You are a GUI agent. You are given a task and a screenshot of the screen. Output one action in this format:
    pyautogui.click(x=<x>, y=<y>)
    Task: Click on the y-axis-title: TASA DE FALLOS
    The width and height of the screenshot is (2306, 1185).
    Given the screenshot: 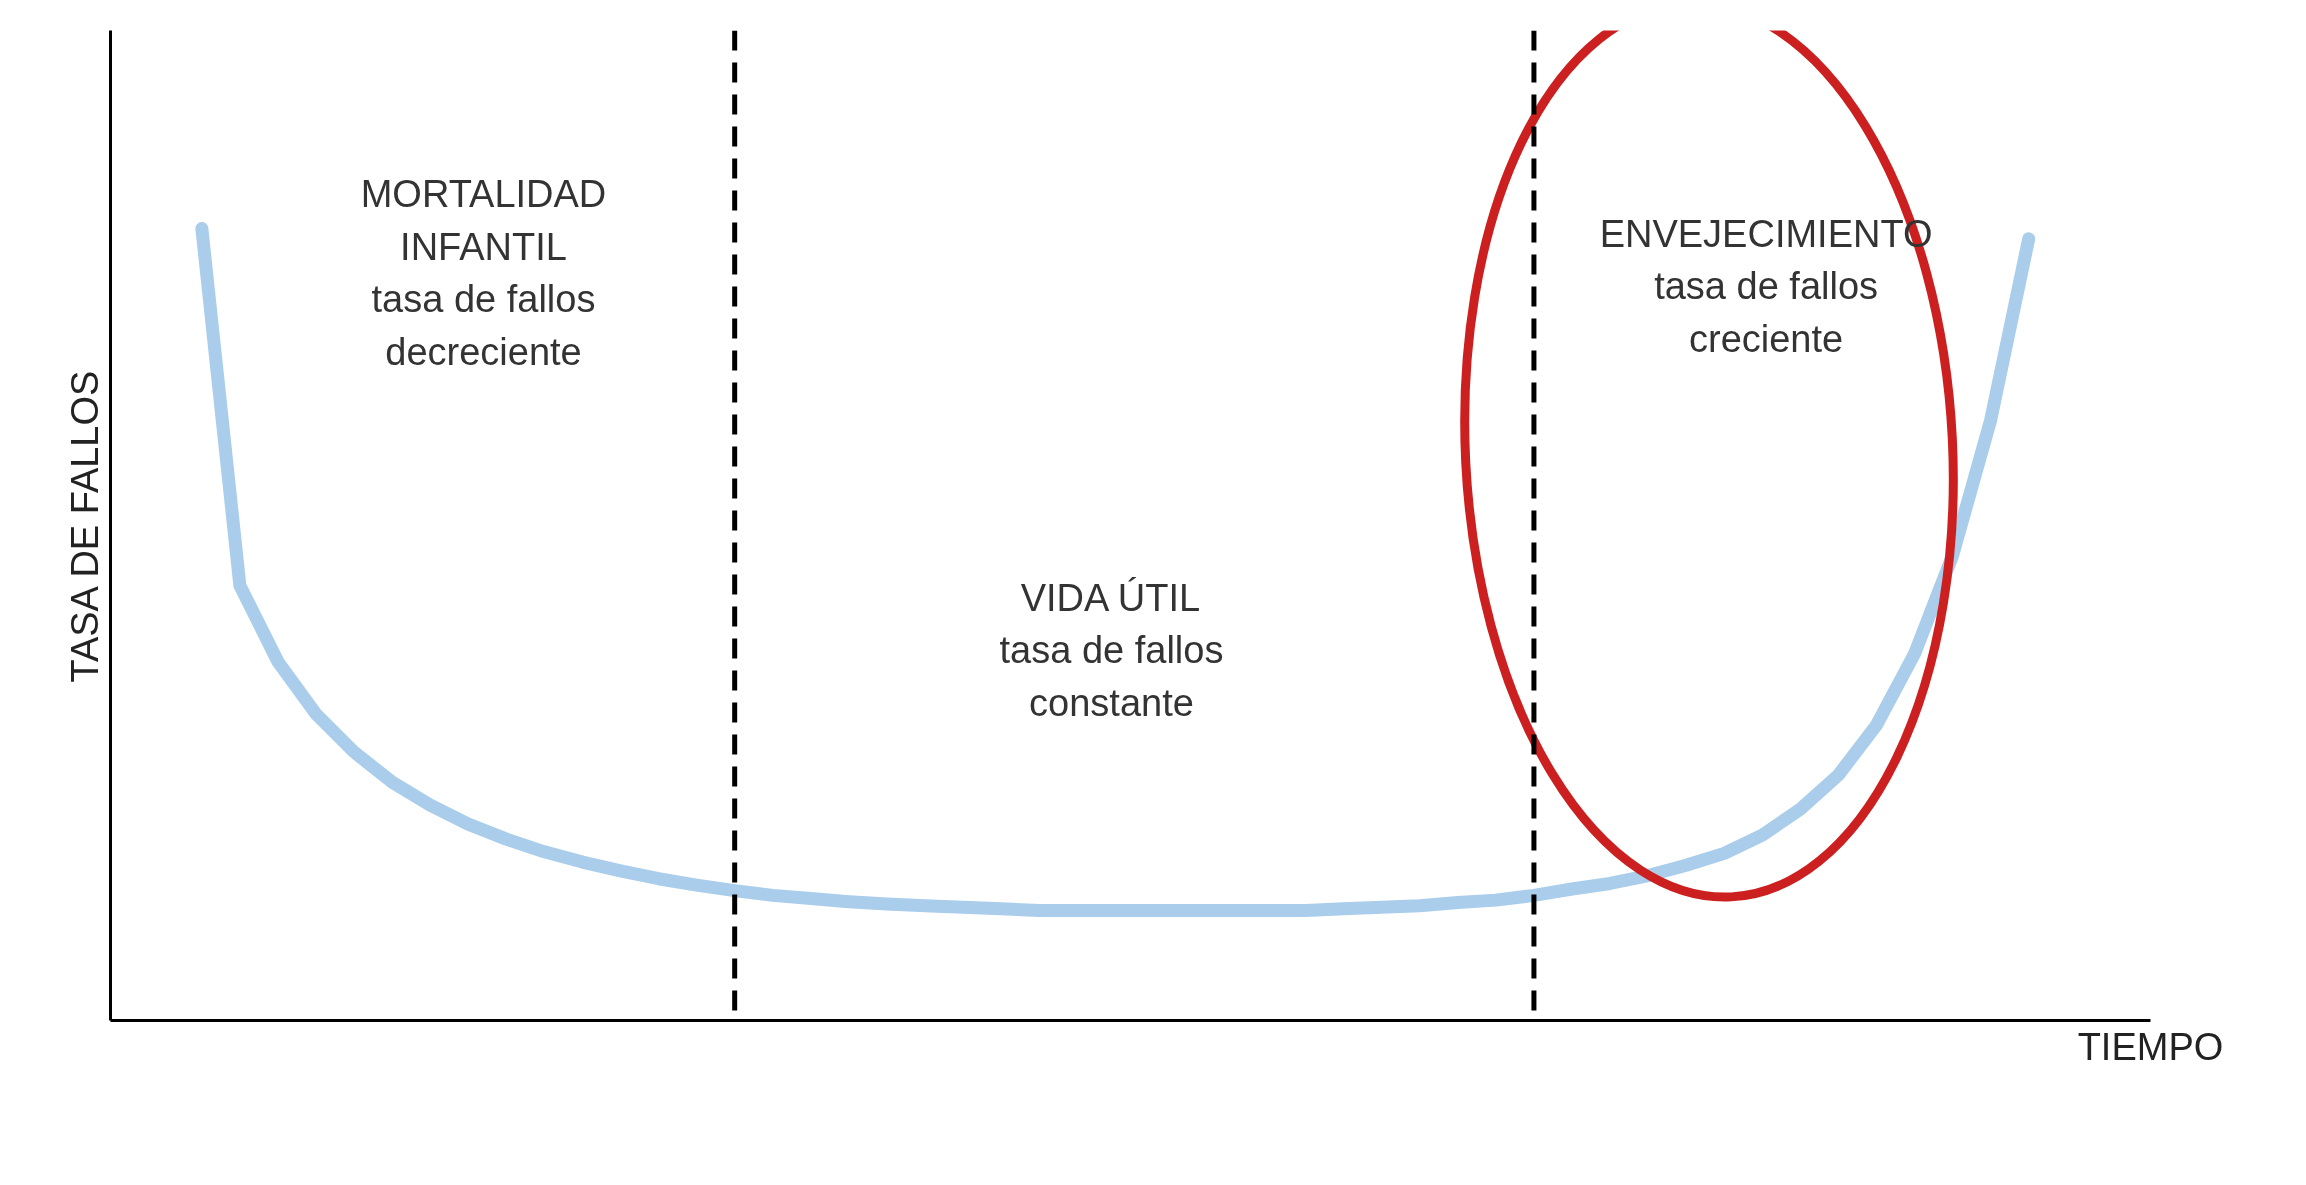 What is the action you would take?
    pyautogui.click(x=84, y=526)
    